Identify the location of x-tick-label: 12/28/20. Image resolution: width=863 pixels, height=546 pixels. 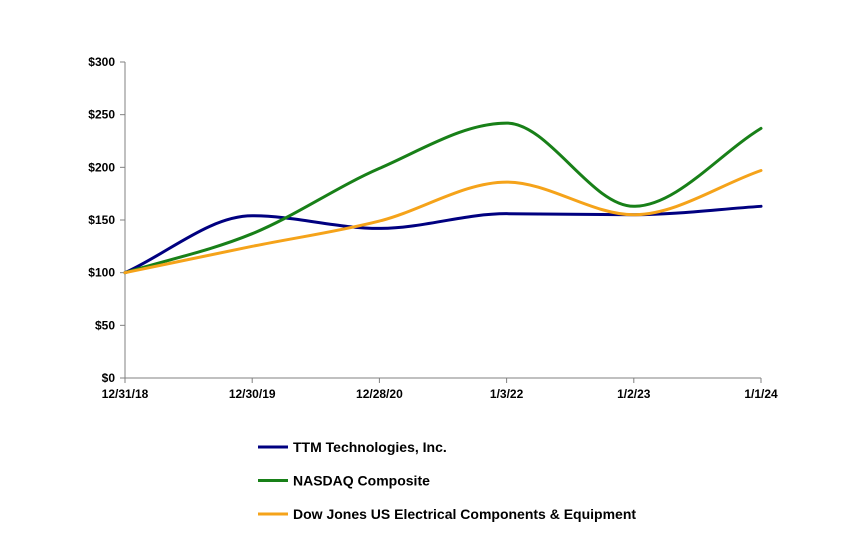
(379, 394).